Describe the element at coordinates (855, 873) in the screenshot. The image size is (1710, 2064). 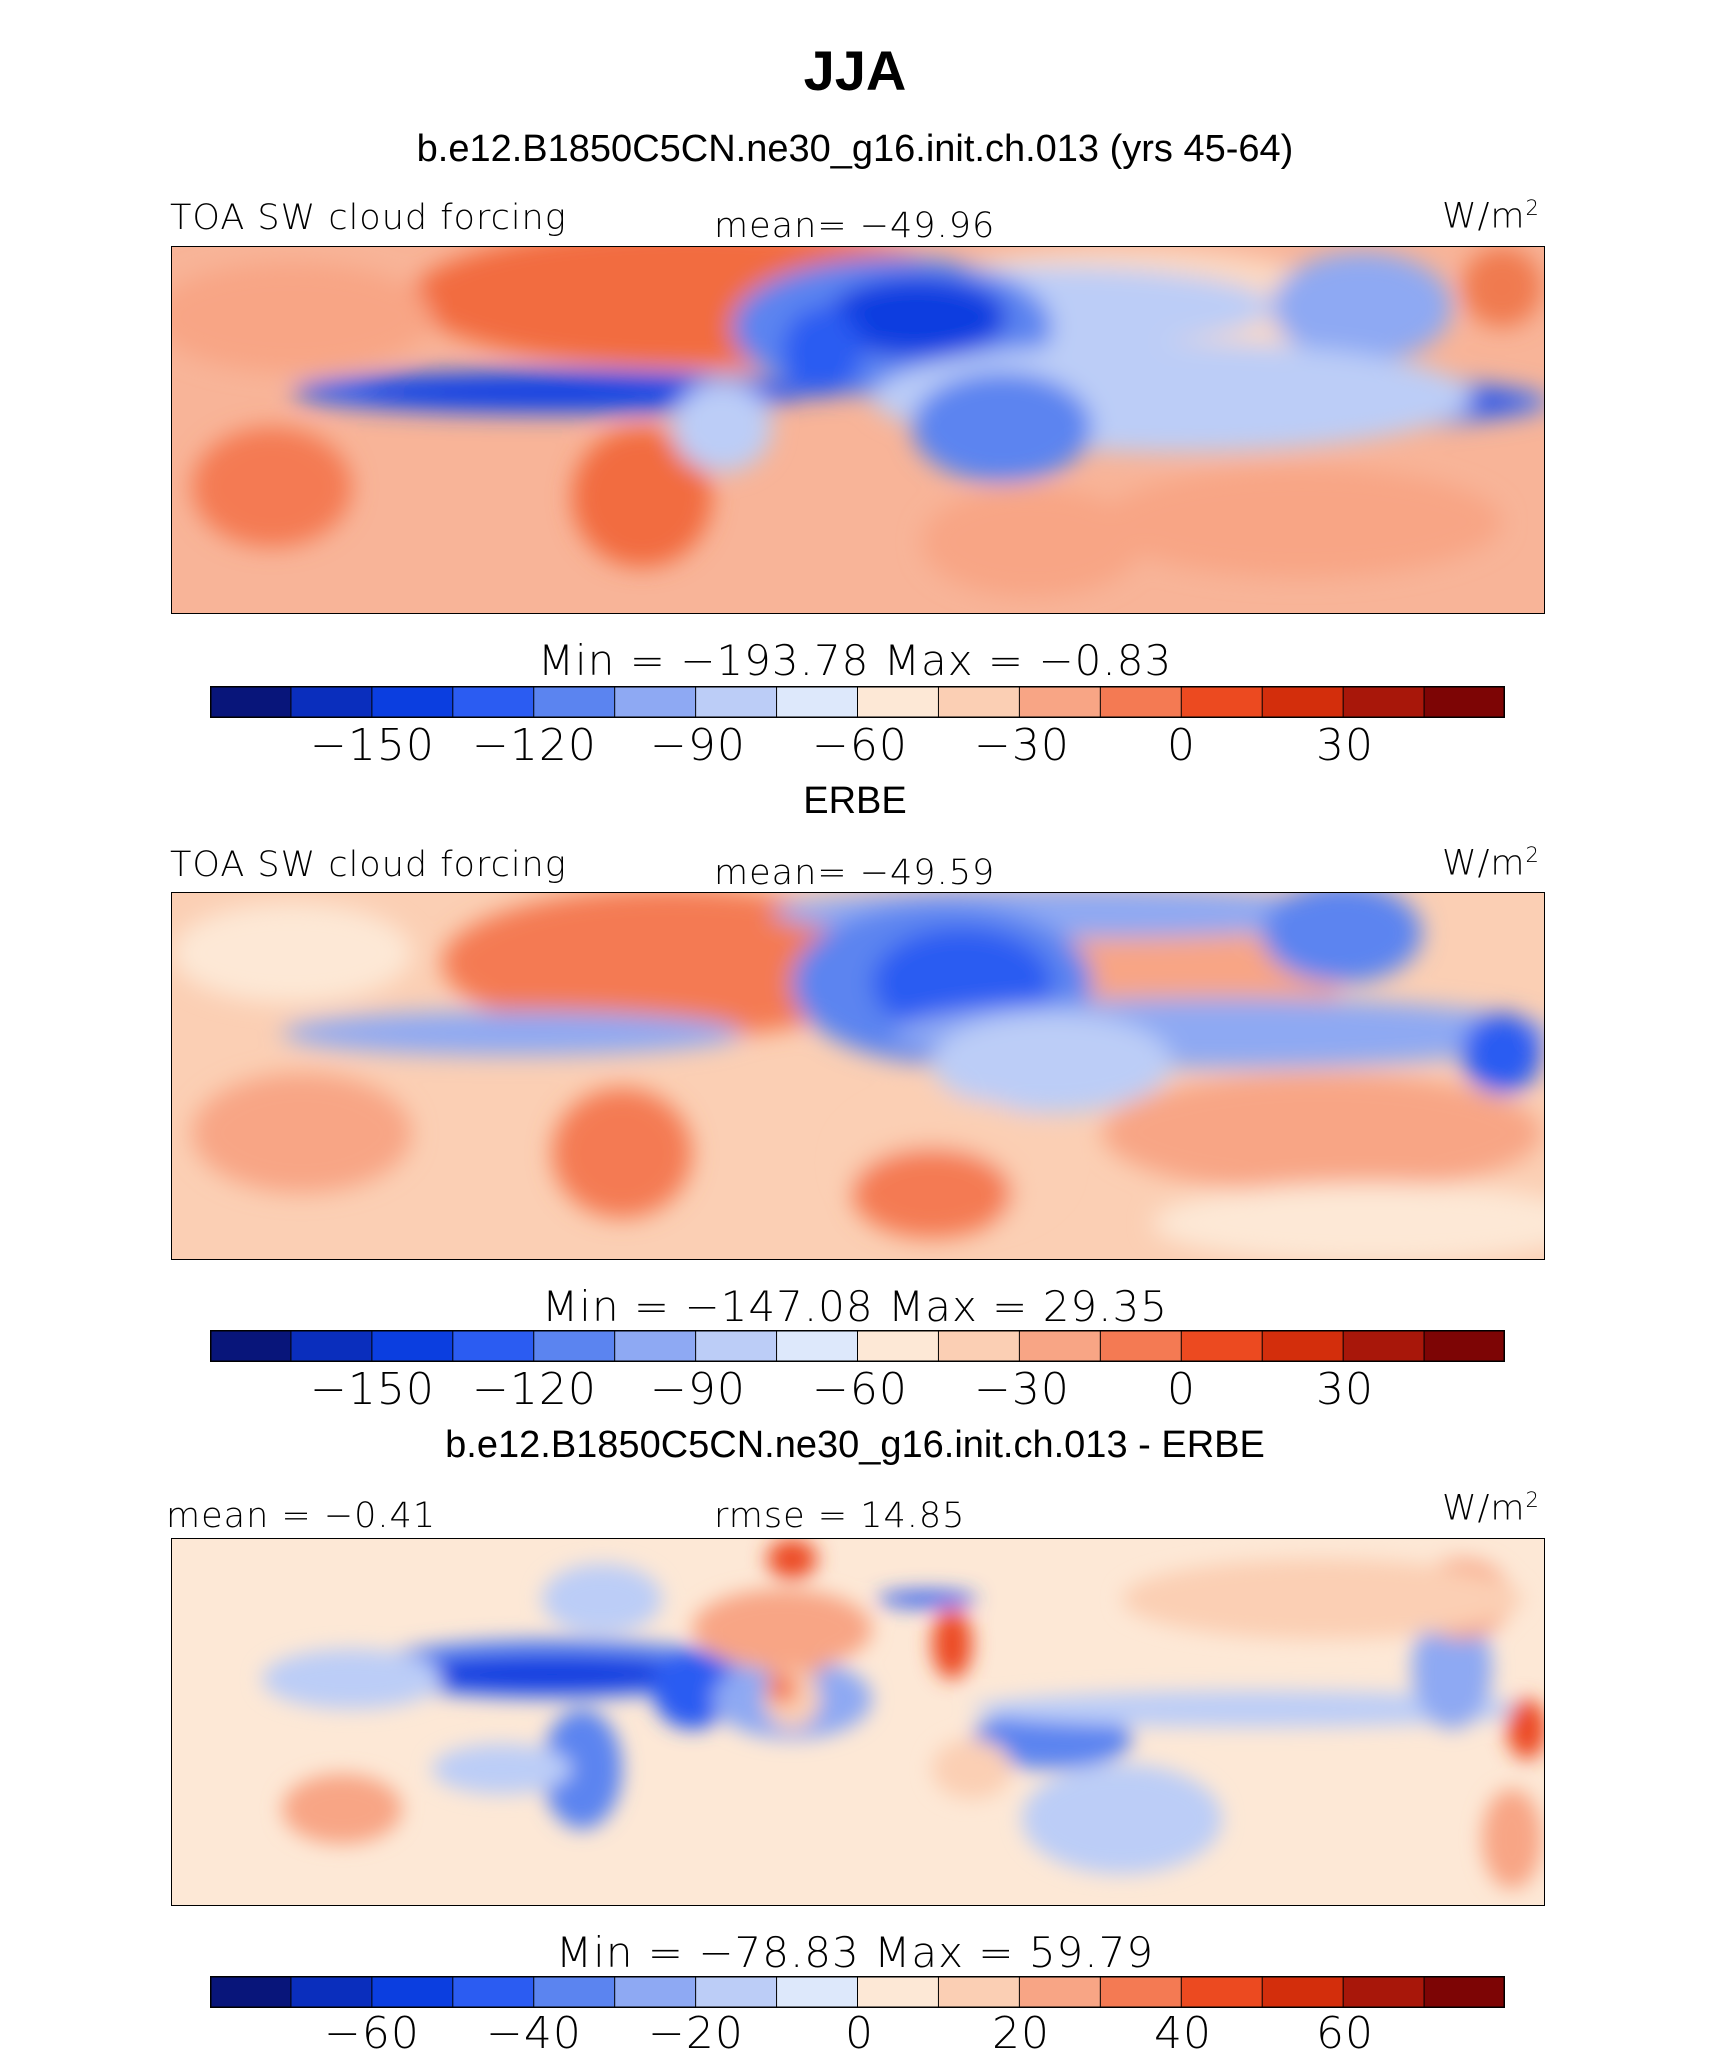
I see `panel-2-mean-label: mean= −49.59` at that location.